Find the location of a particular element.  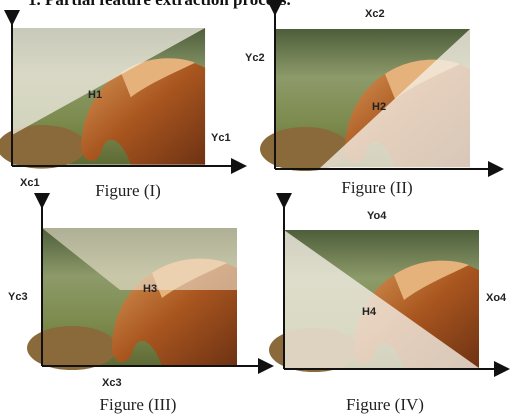

point-label: H1 is located at coordinates (95, 95).